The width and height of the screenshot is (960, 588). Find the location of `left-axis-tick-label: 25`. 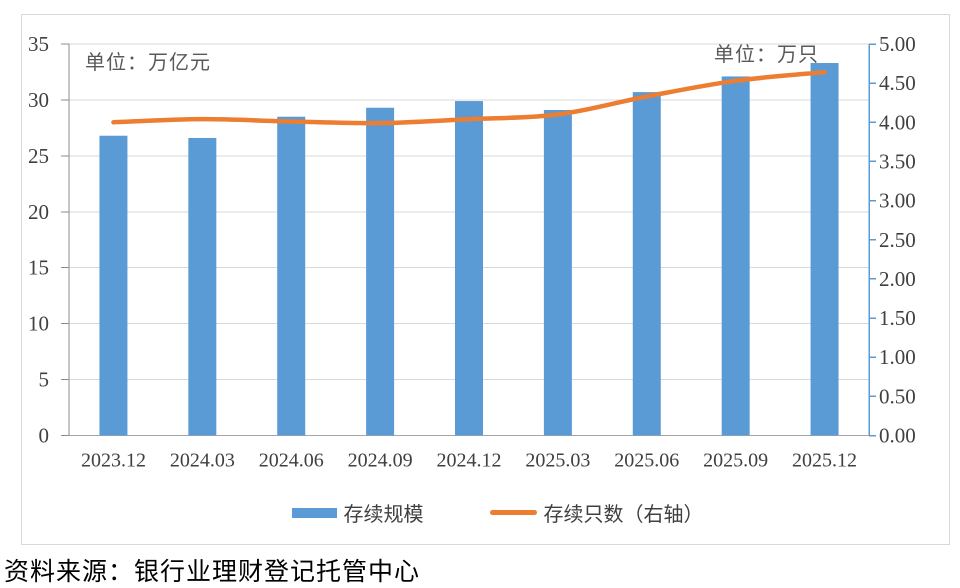

left-axis-tick-label: 25 is located at coordinates (38, 156).